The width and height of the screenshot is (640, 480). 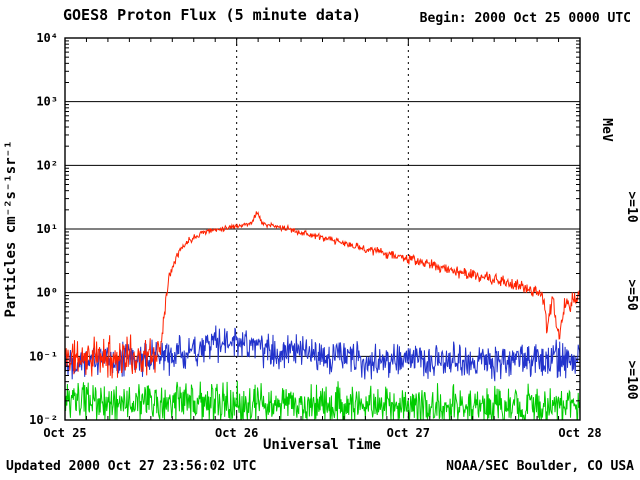 I want to click on y-tick-label: 10⁰, so click(x=47, y=293).